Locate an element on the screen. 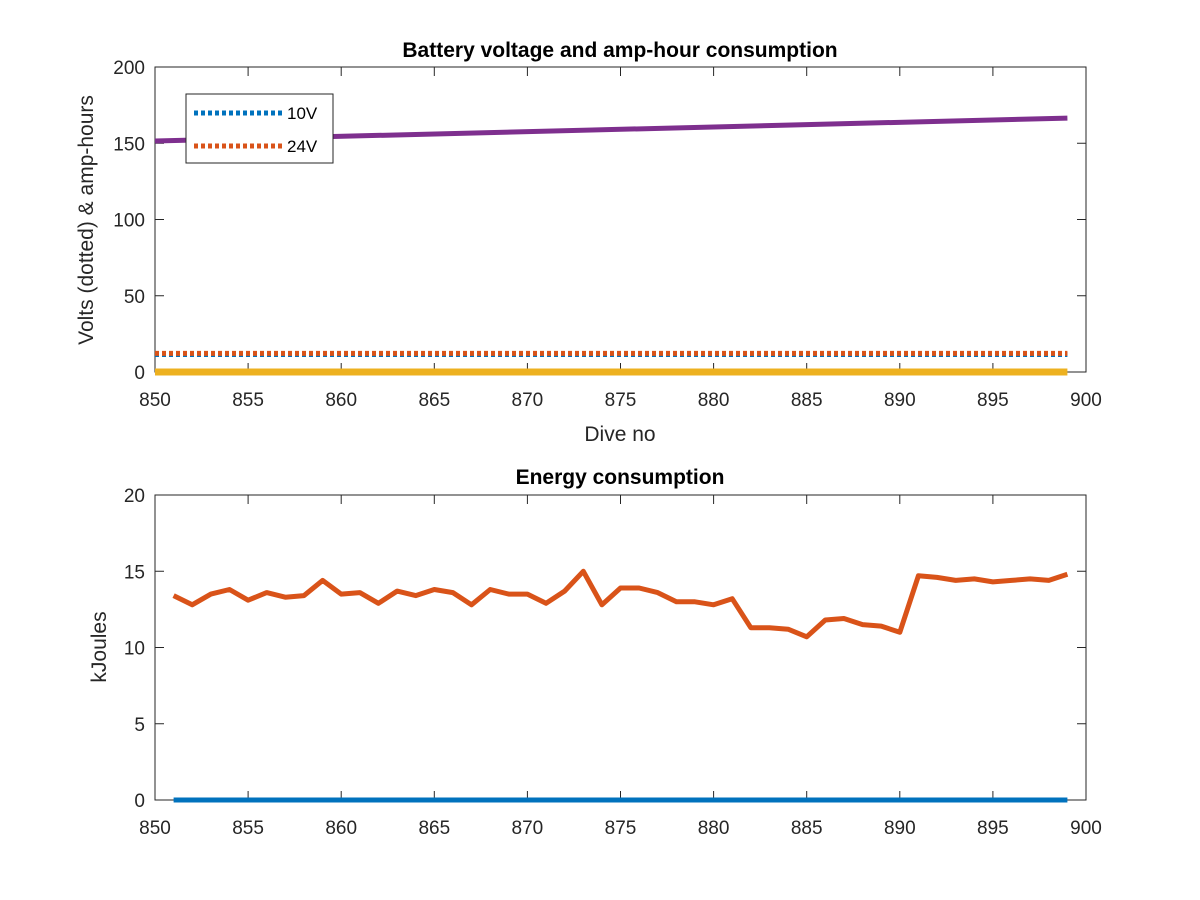 The height and width of the screenshot is (900, 1200). bottom-y-tick-label: 5 is located at coordinates (139, 725).